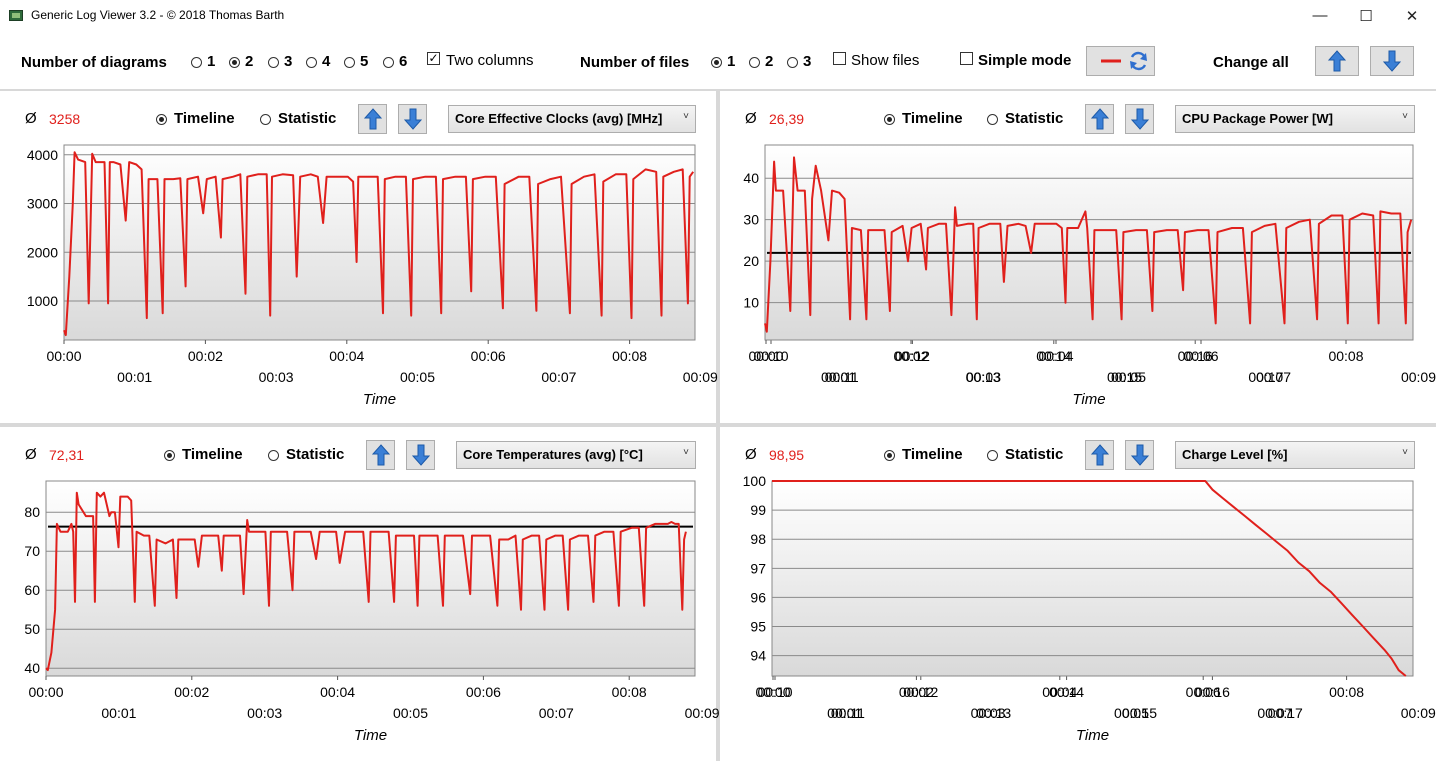 Image resolution: width=1436 pixels, height=761 pixels. What do you see at coordinates (1320, 15) in the screenshot?
I see `minimize-button: —` at bounding box center [1320, 15].